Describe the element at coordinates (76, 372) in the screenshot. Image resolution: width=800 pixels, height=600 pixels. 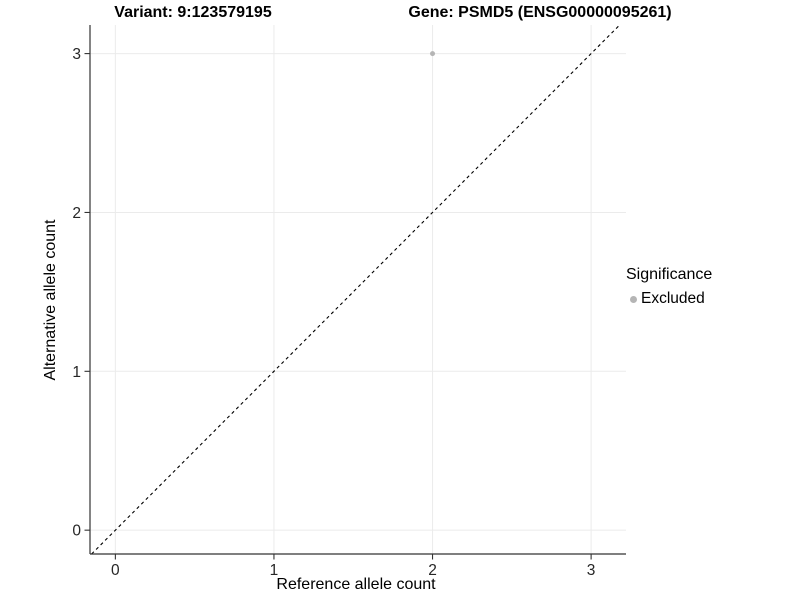
I see `y-tick-label: 1` at that location.